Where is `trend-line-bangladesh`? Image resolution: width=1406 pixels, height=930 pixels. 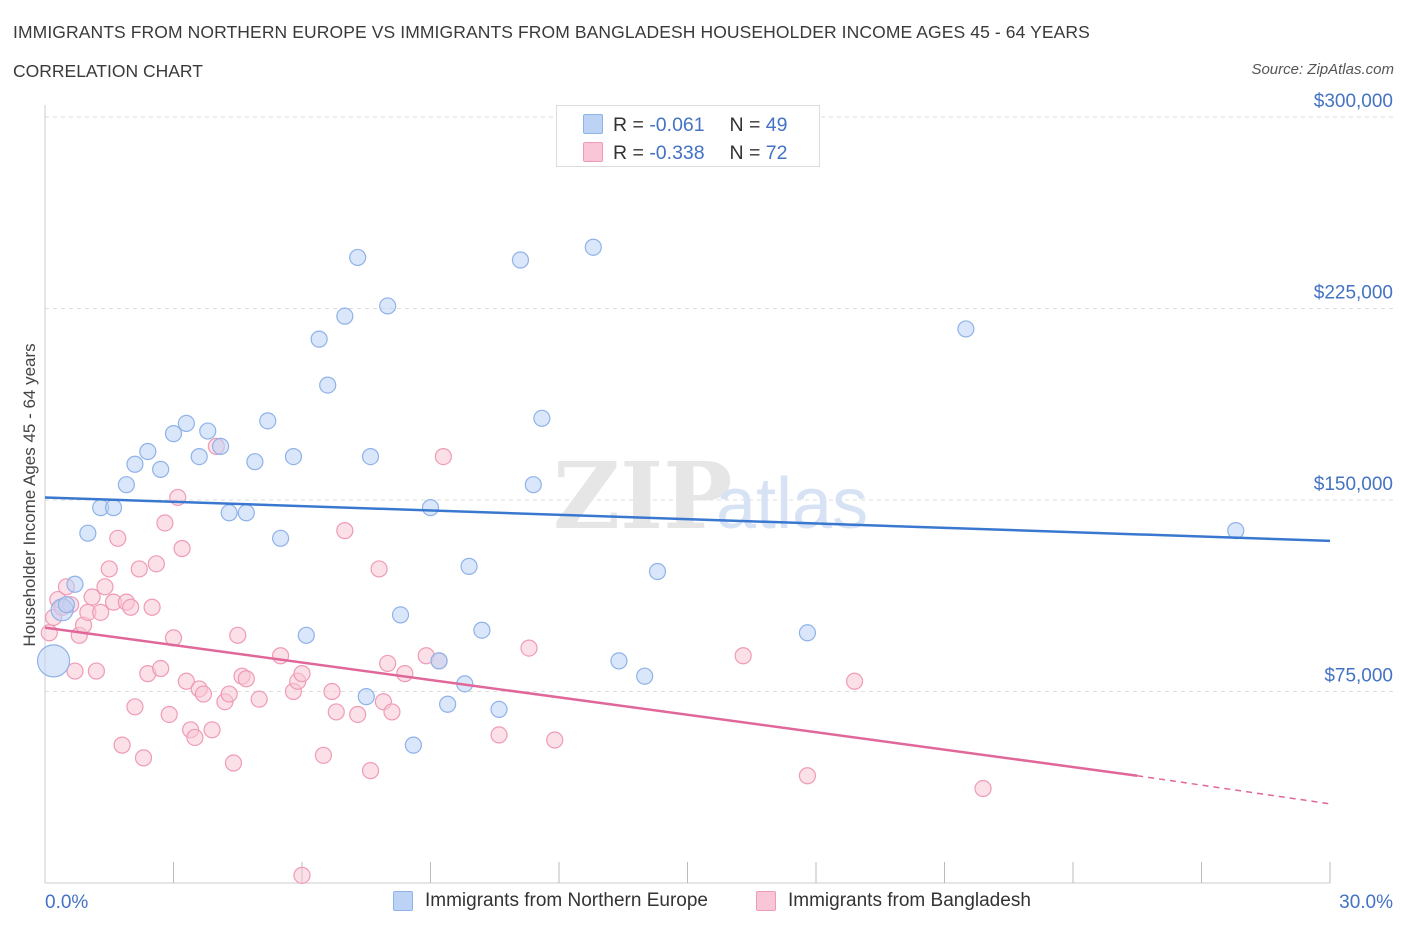
trend-line-bangladesh is located at coordinates (591, 701).